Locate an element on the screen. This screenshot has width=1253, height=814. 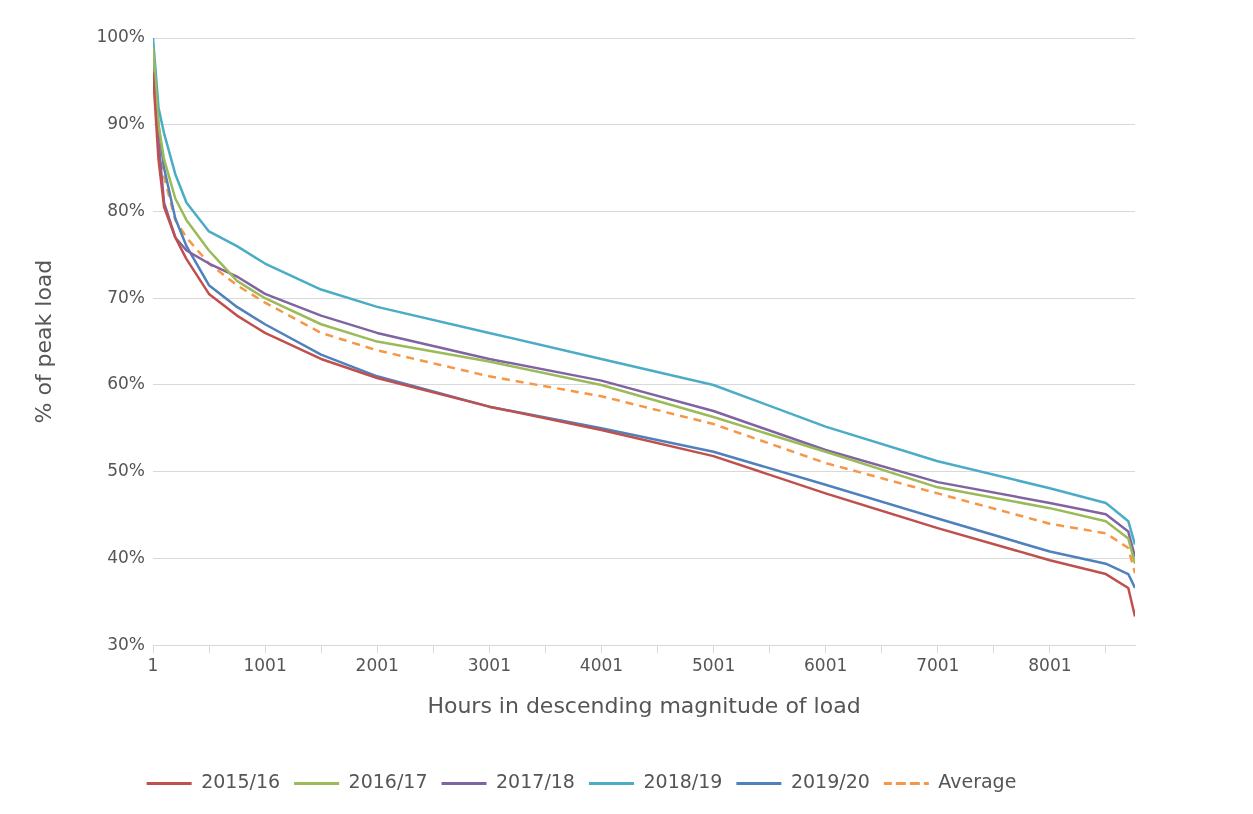
y-tick-label: 80% is located at coordinates (126, 209).